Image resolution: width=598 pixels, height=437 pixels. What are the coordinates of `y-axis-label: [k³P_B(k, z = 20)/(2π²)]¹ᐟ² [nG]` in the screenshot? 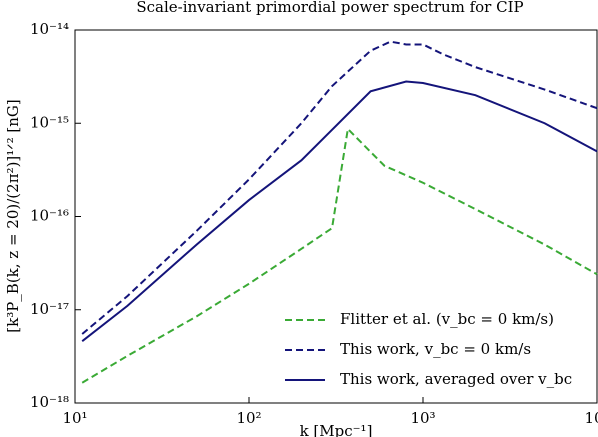 It's located at (13, 216).